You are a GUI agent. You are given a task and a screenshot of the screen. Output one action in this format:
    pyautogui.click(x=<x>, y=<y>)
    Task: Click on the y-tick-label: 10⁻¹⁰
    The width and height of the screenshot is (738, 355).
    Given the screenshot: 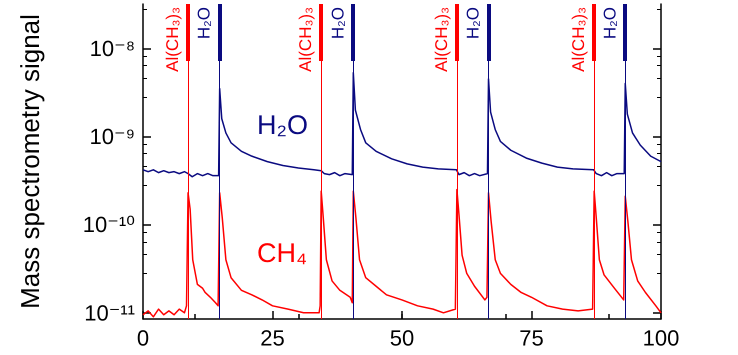 What is the action you would take?
    pyautogui.click(x=109, y=225)
    